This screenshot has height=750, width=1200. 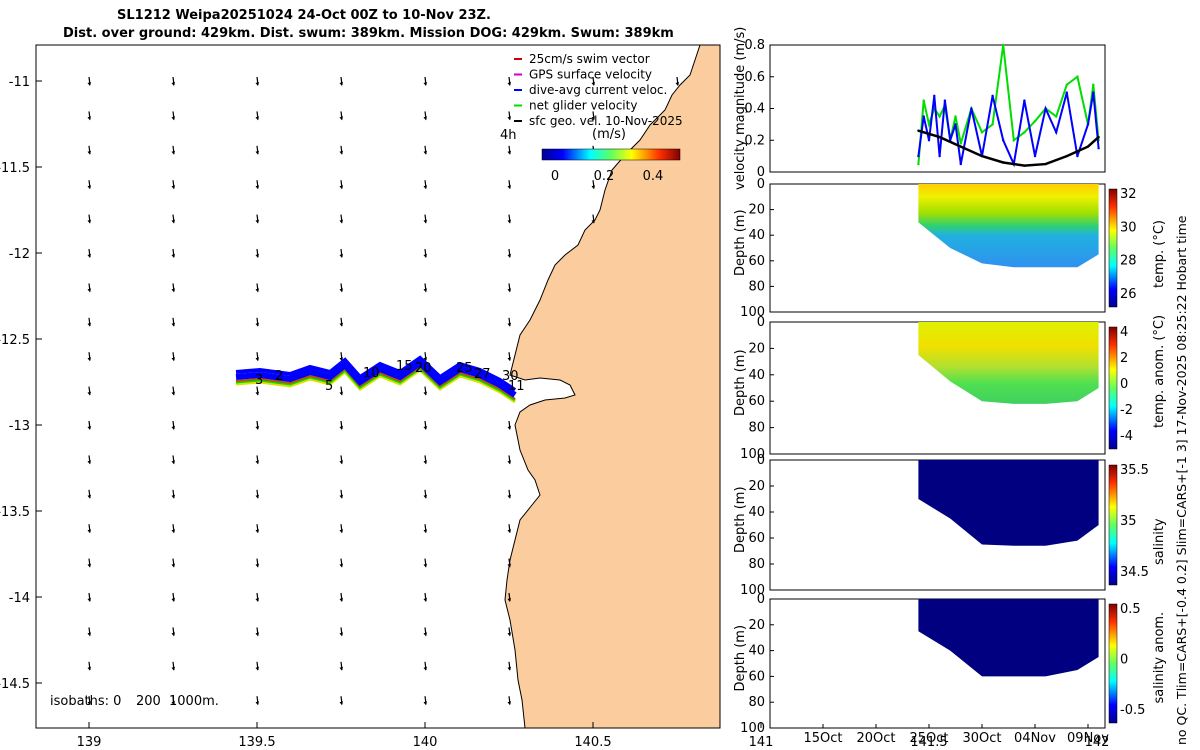 What do you see at coordinates (1130, 609) in the screenshot?
I see `salinity_anom-cbar-tick: 0.5` at bounding box center [1130, 609].